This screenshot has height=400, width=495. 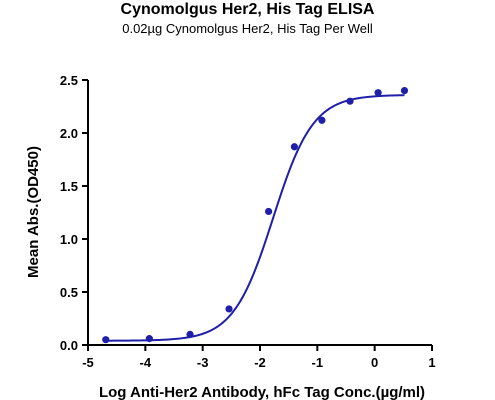 I want to click on x-tick-label: 1, so click(x=431, y=362).